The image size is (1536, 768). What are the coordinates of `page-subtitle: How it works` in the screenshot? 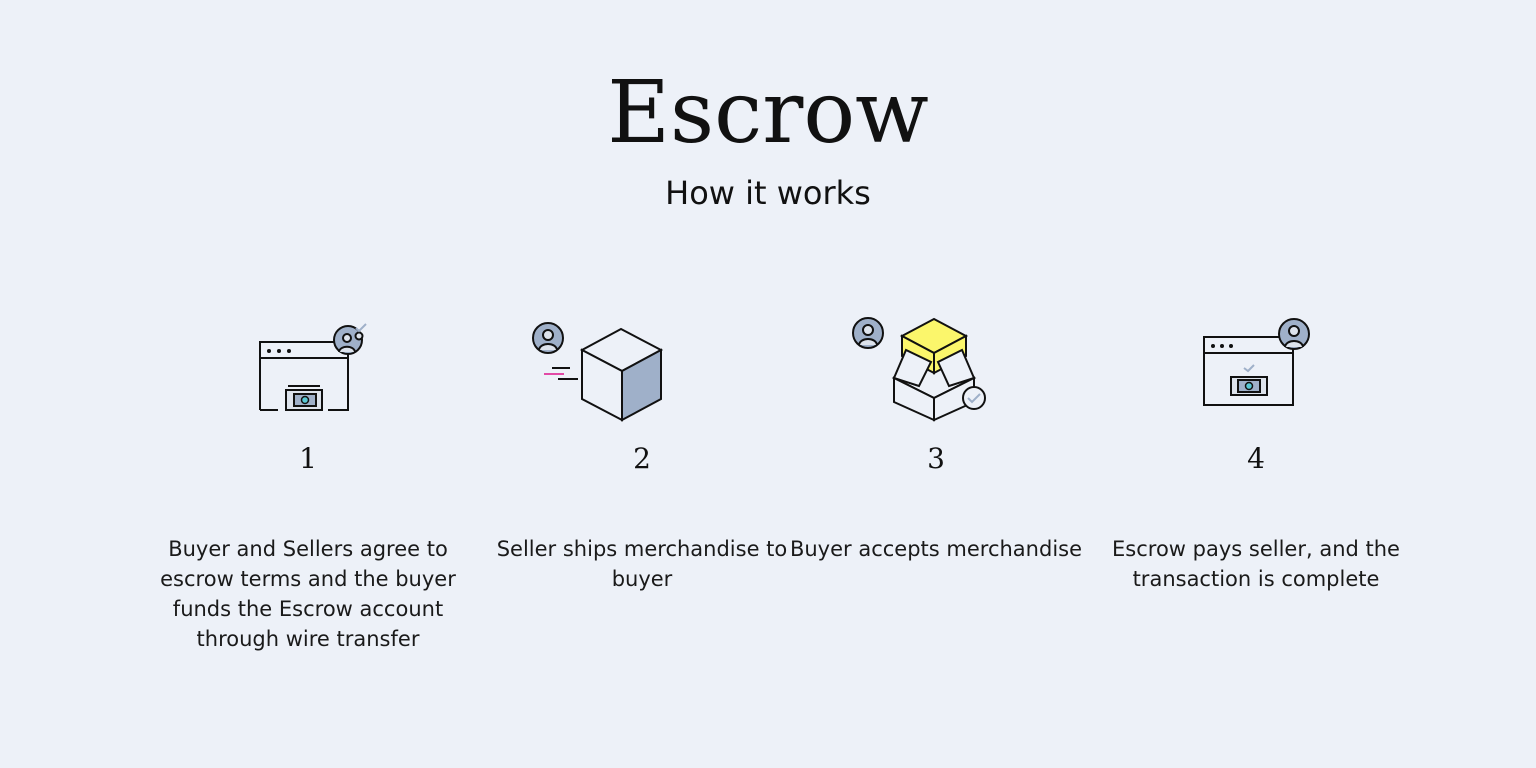 It's located at (768, 193).